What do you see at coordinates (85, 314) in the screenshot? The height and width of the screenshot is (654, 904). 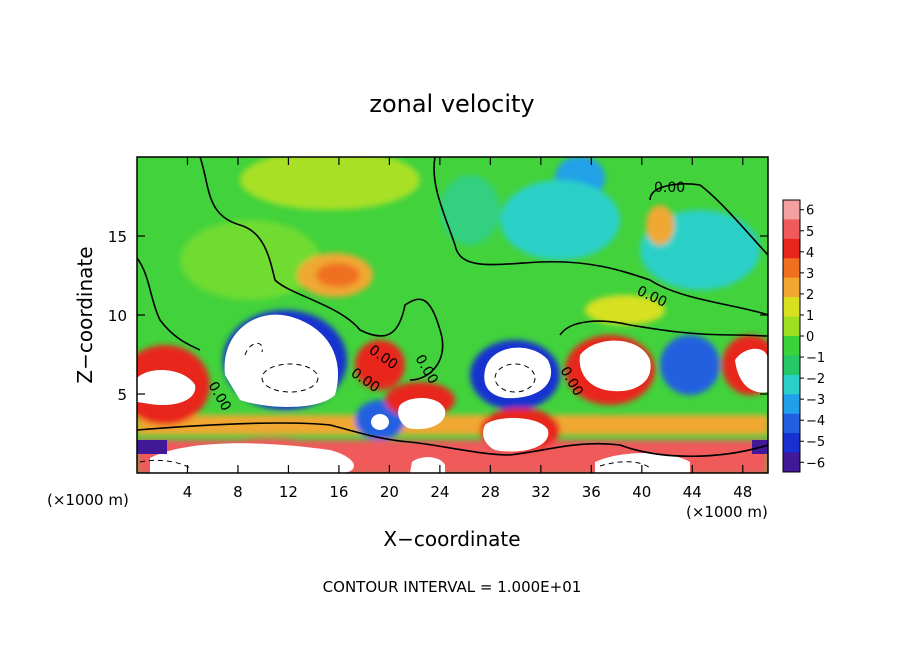 I see `y-axis-label: Z−coordinate` at bounding box center [85, 314].